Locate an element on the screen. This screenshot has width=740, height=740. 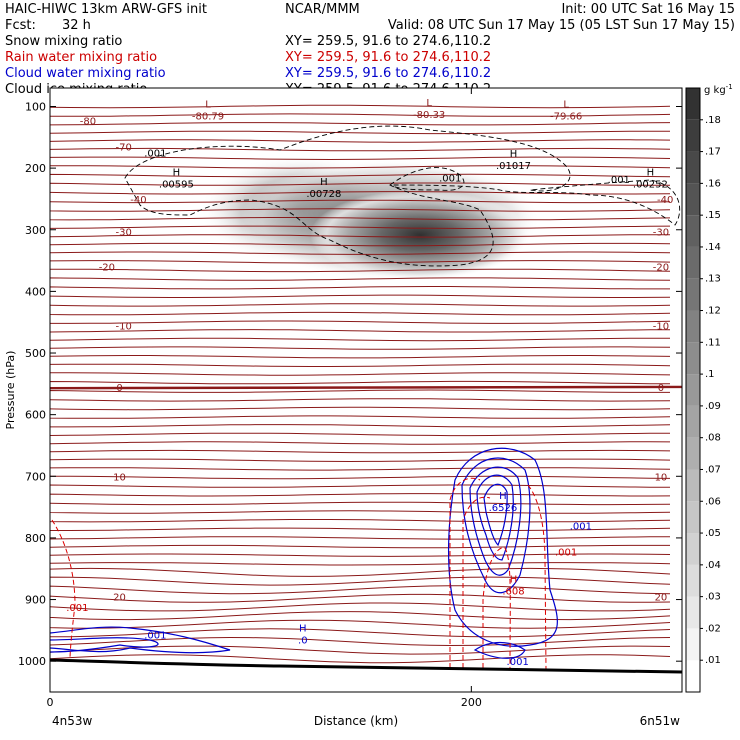
temperature-label-right: -10 is located at coordinates (661, 326).